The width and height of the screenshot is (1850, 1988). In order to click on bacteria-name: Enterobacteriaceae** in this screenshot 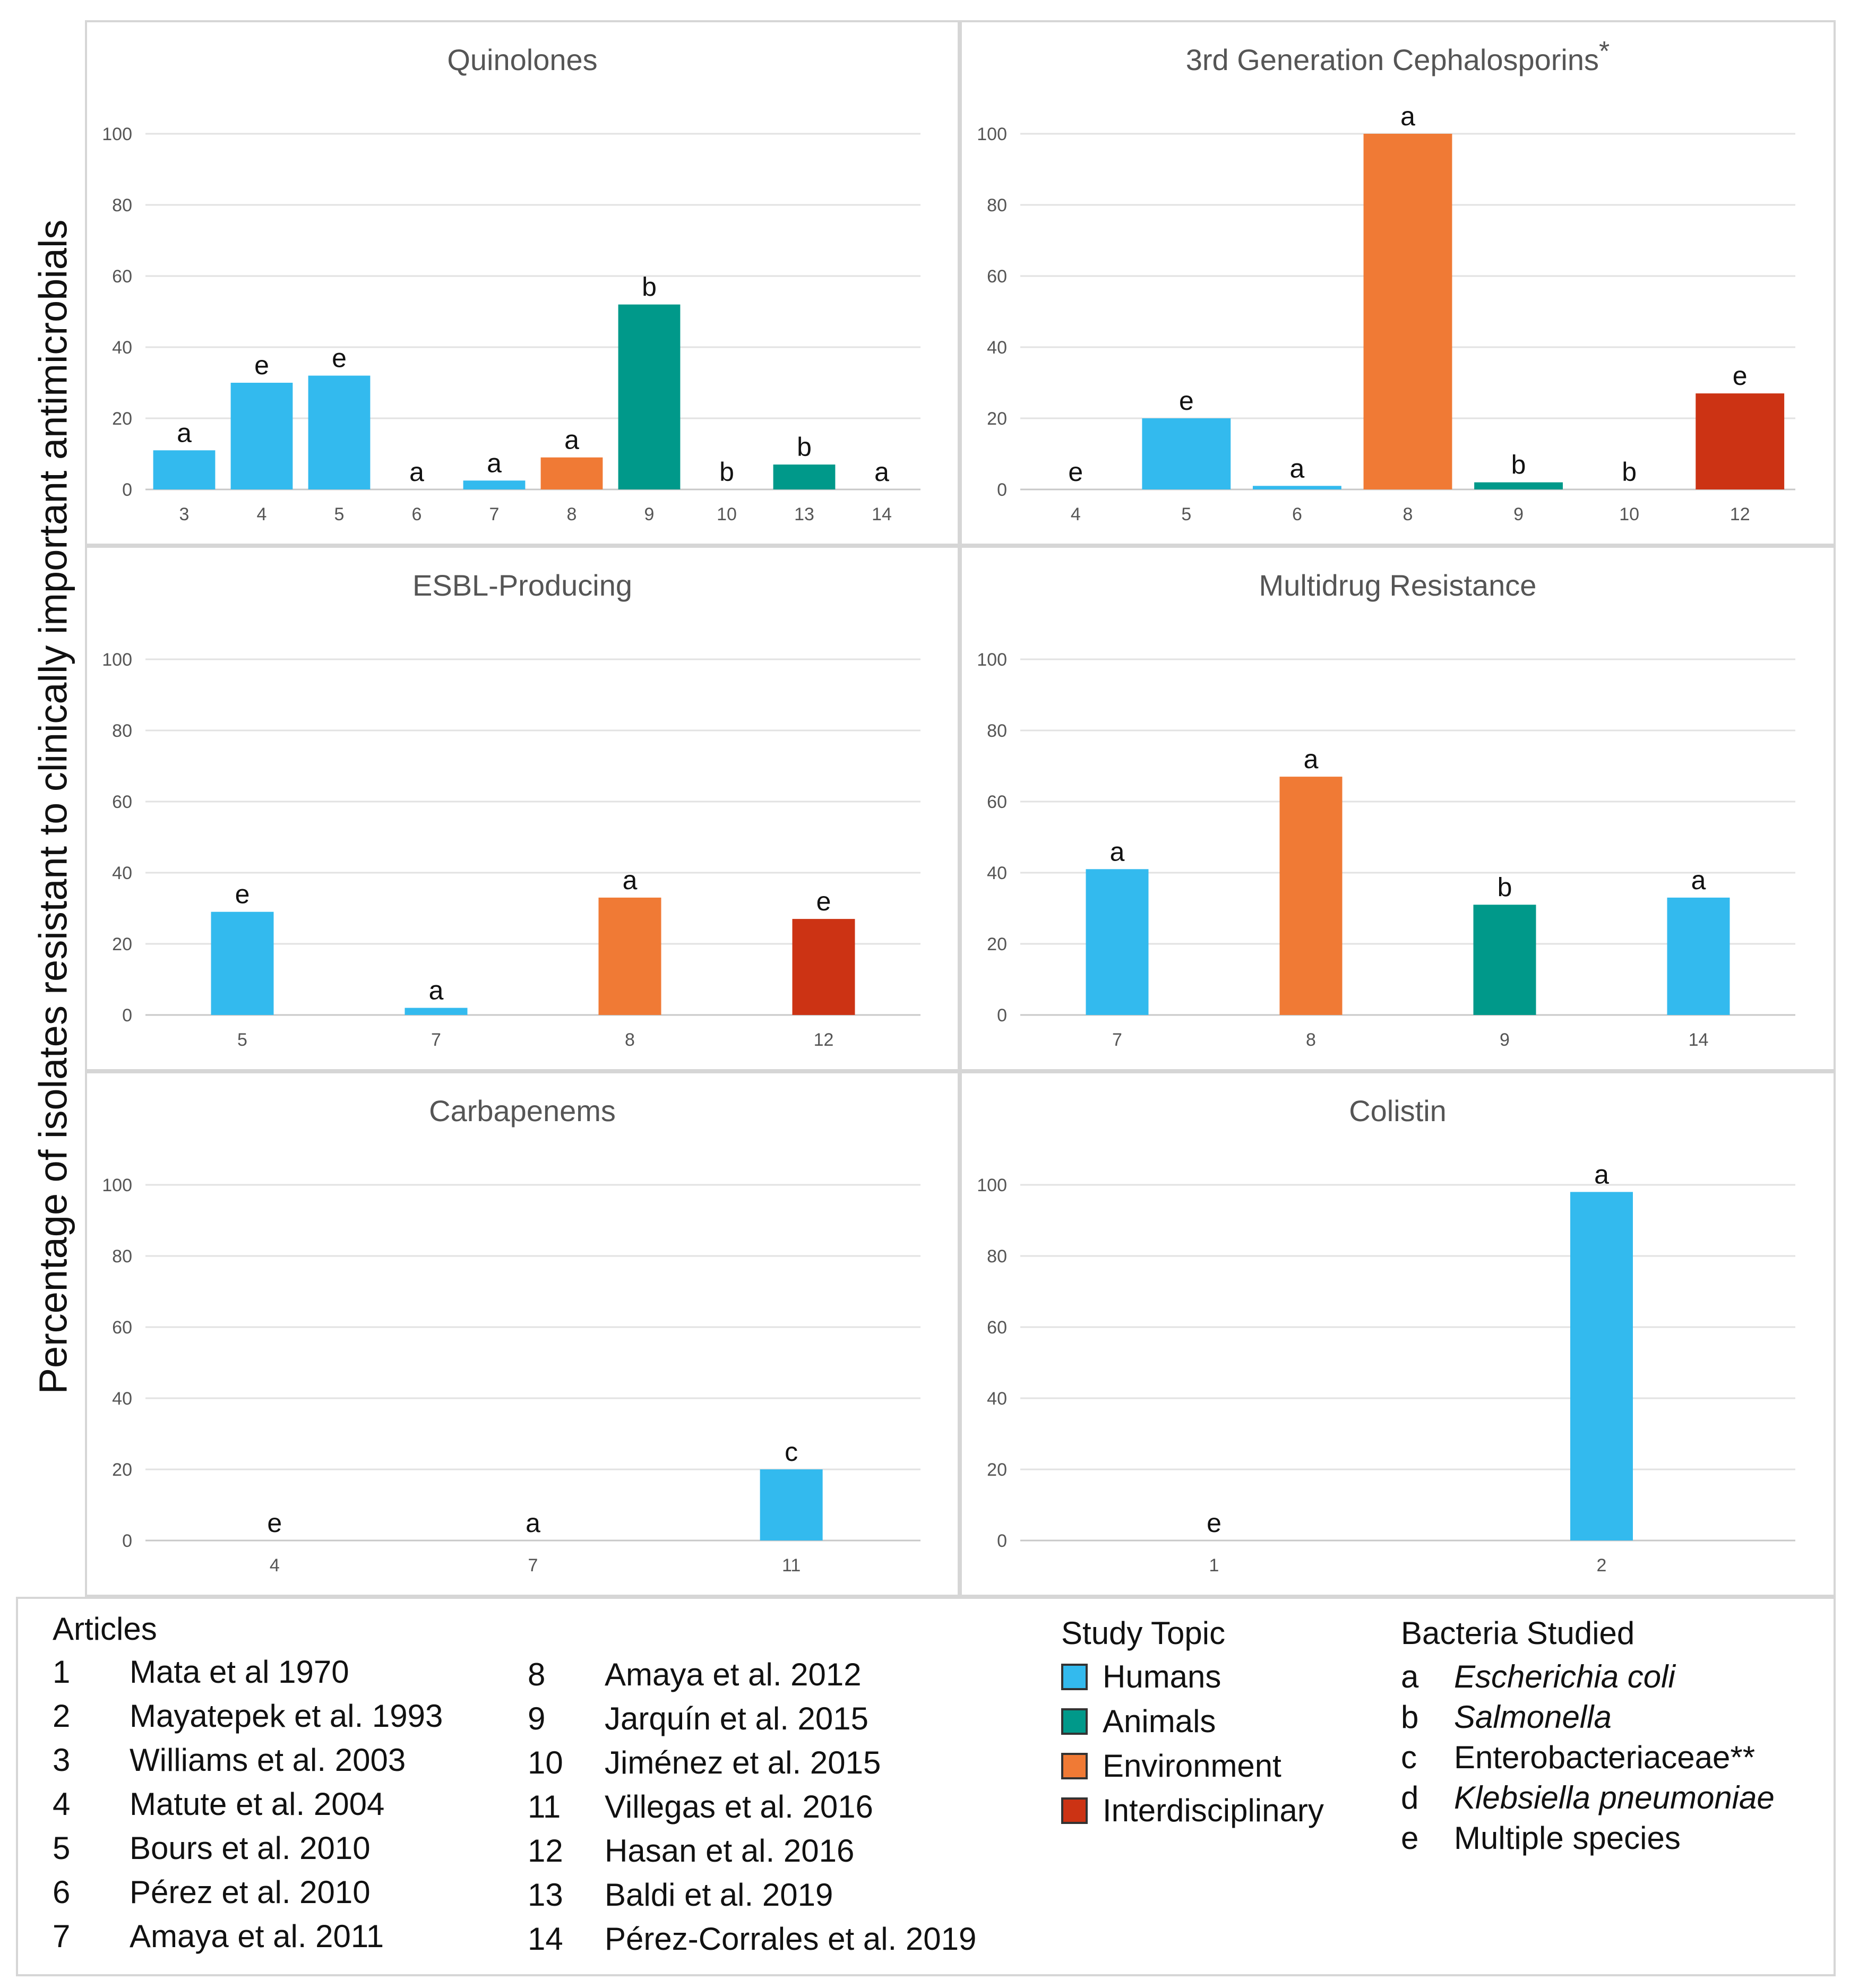, I will do `click(1605, 1757)`.